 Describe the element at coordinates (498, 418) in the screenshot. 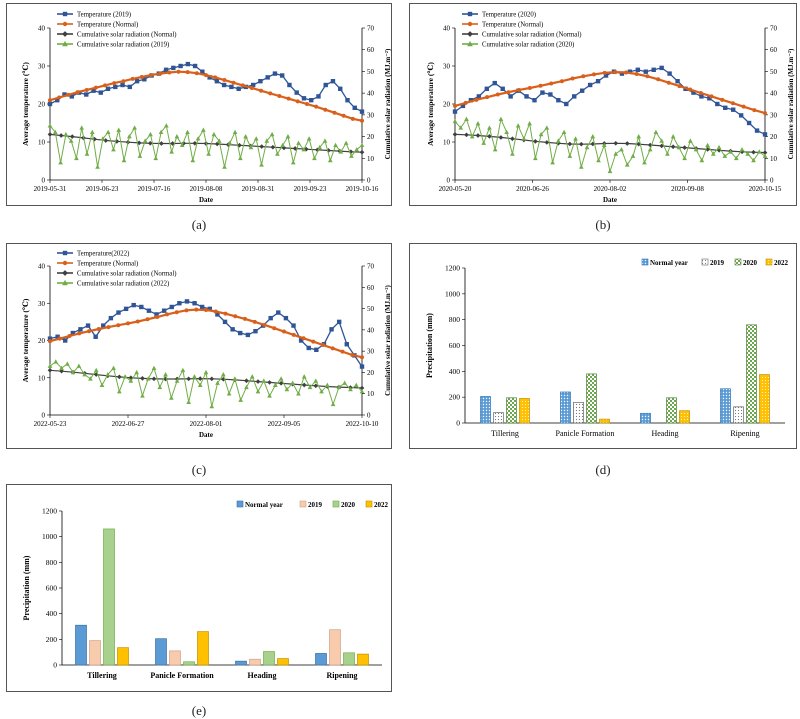

I see `bar-tillering-2019` at that location.